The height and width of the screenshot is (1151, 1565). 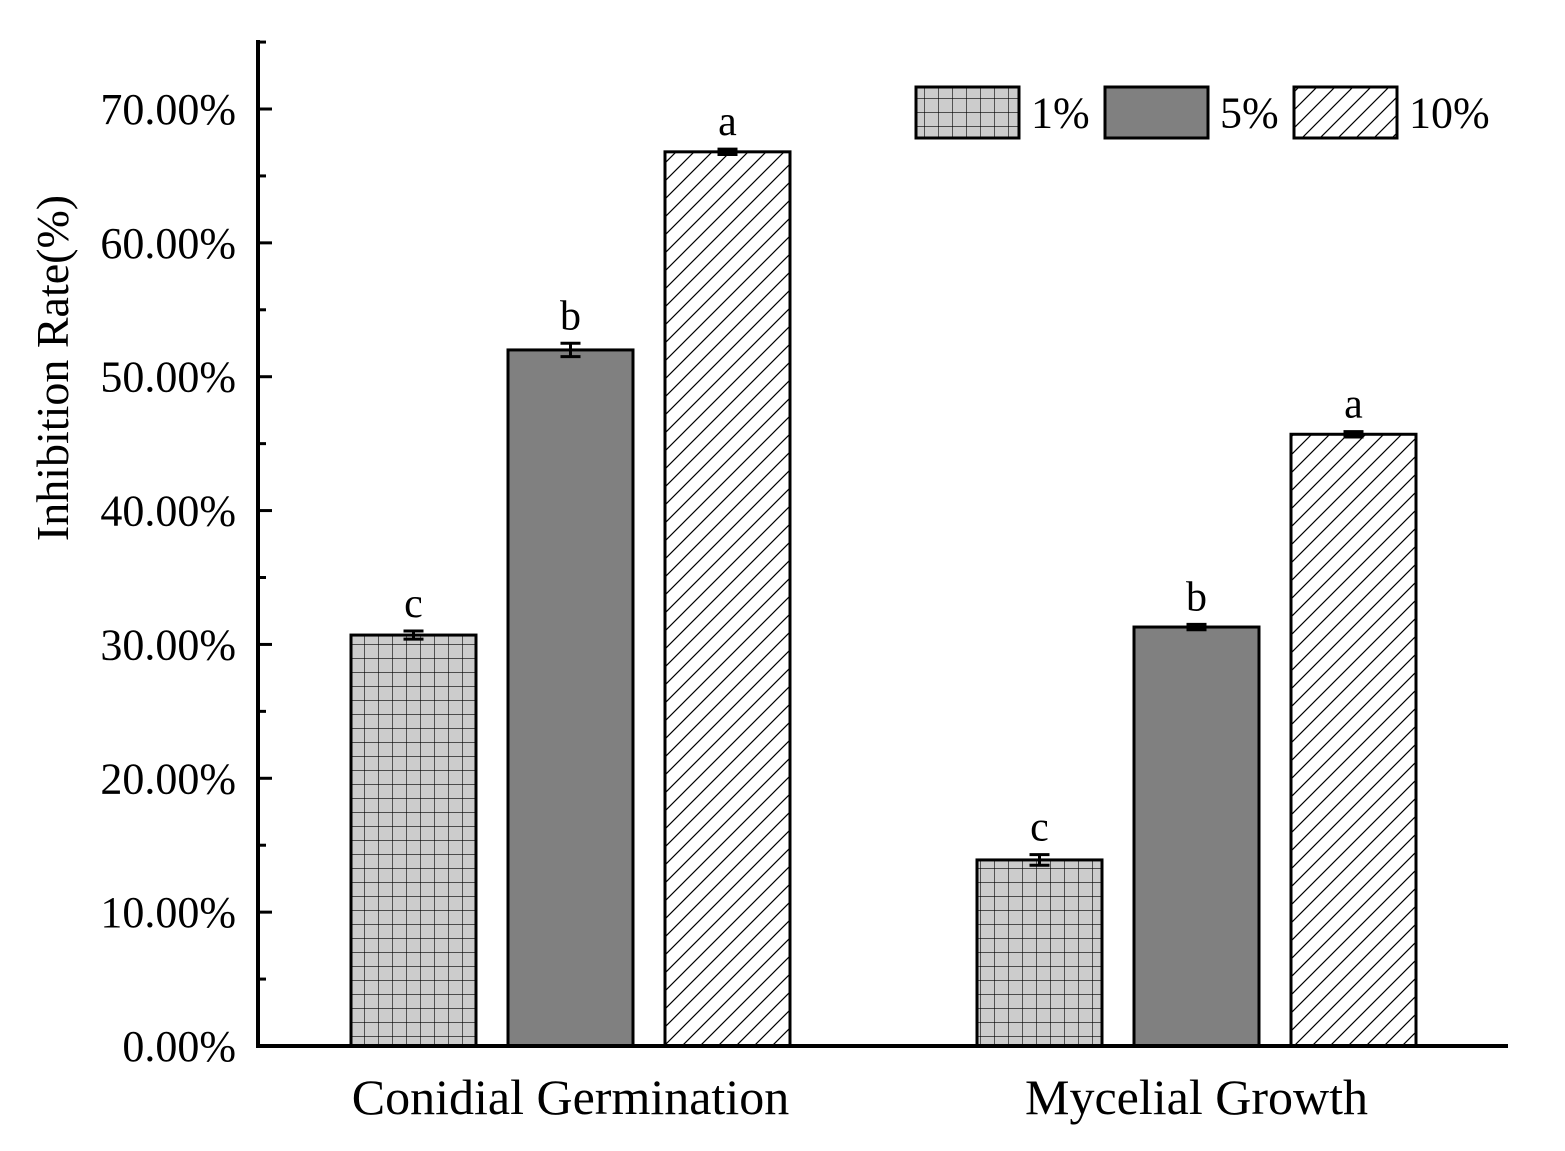 What do you see at coordinates (1249, 113) in the screenshot?
I see `legend-label: 5%` at bounding box center [1249, 113].